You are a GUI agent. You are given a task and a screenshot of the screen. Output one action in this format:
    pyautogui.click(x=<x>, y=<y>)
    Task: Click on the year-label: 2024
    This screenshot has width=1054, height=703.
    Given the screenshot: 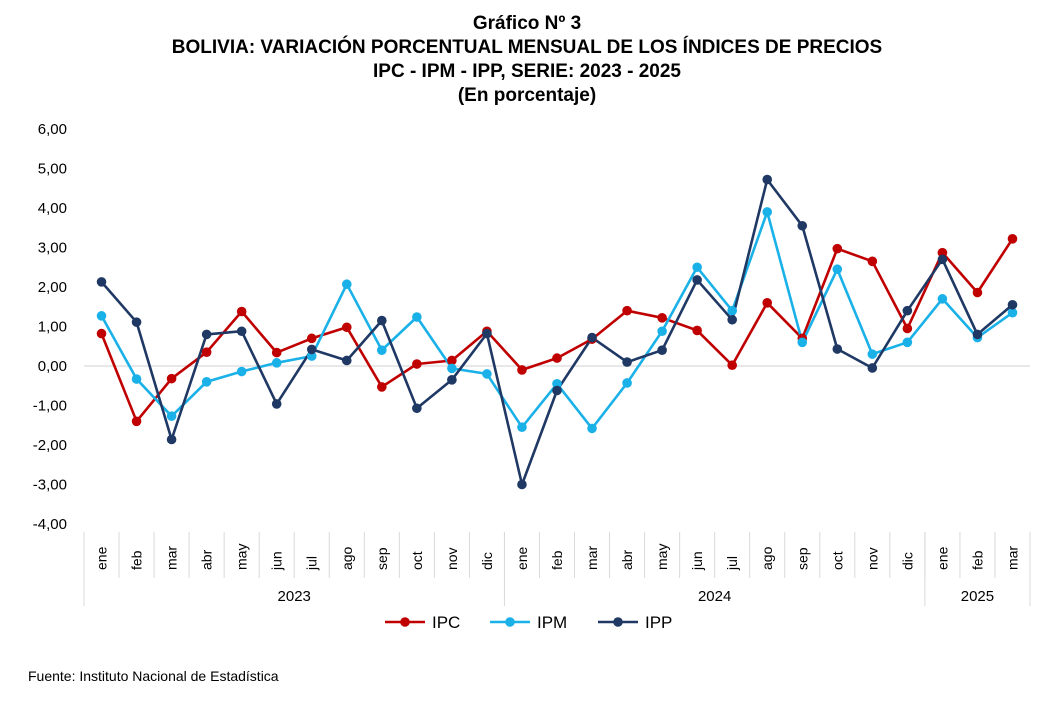 What is the action you would take?
    pyautogui.click(x=714, y=596)
    